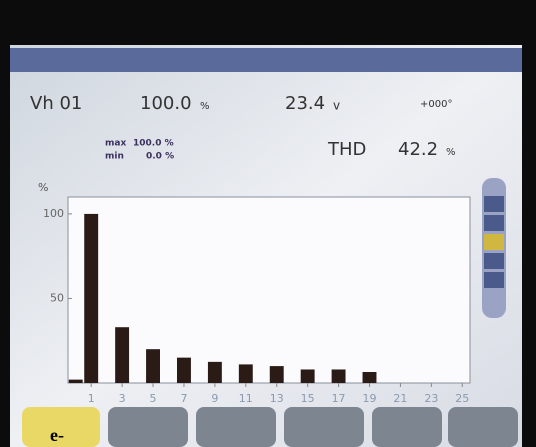 Image resolution: width=536 pixels, height=447 pixels. Describe the element at coordinates (451, 152) in the screenshot. I see `thd-unit: %` at that location.